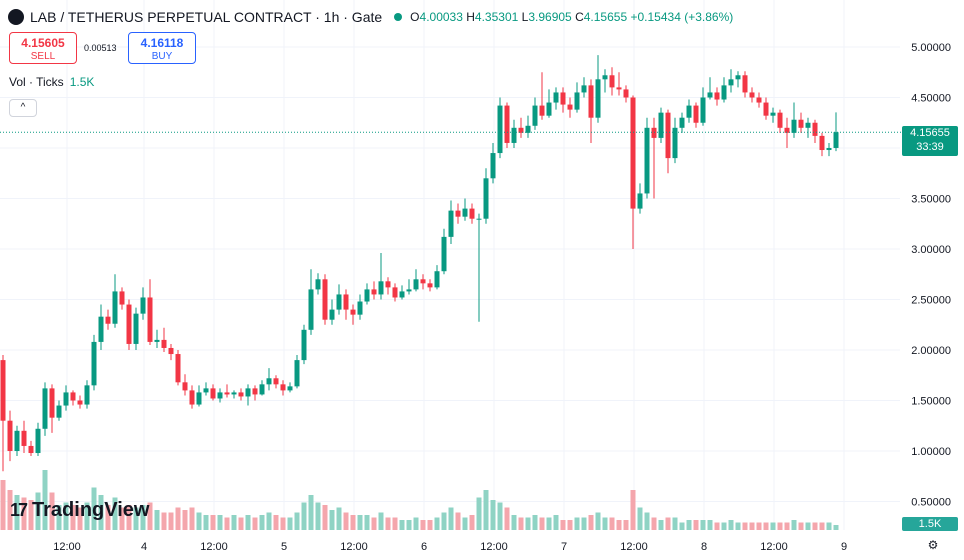 The width and height of the screenshot is (964, 560). I want to click on collapse-legend-button: ^, so click(23, 108).